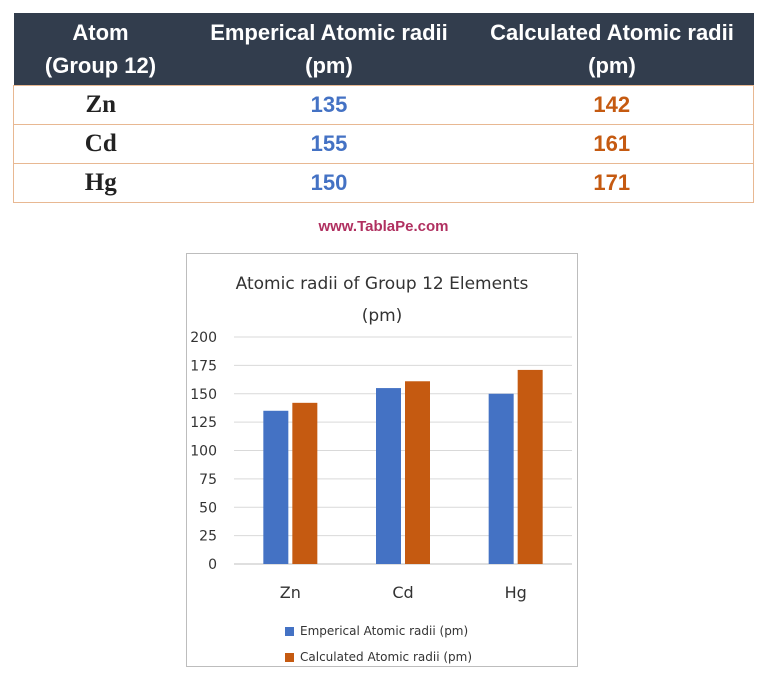 Image resolution: width=767 pixels, height=685 pixels. Describe the element at coordinates (384, 631) in the screenshot. I see `legend-label: Emperical Atomic radii (pm)` at that location.